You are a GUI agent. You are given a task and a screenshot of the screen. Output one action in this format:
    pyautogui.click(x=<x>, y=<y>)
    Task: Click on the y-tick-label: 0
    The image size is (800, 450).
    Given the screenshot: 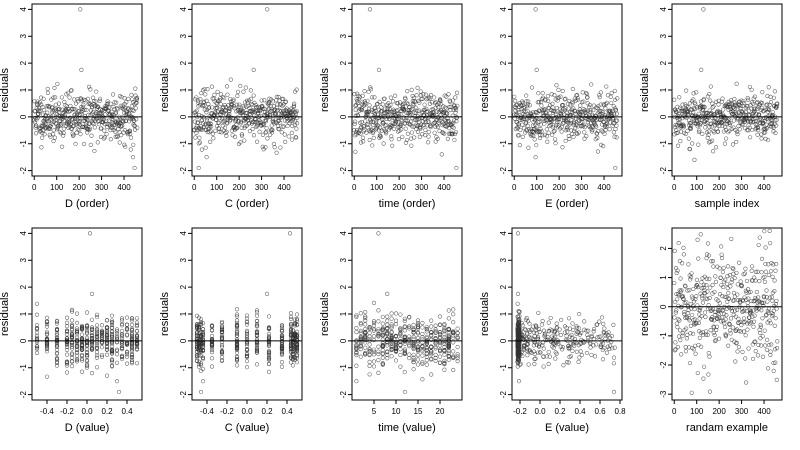 What is the action you would take?
    pyautogui.click(x=663, y=116)
    